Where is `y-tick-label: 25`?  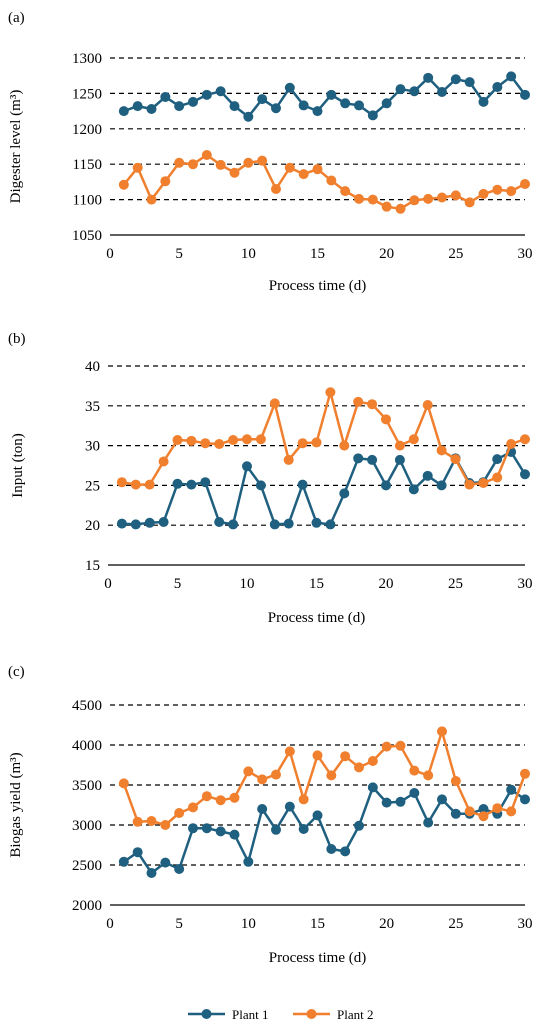
y-tick-label: 25 is located at coordinates (92, 486).